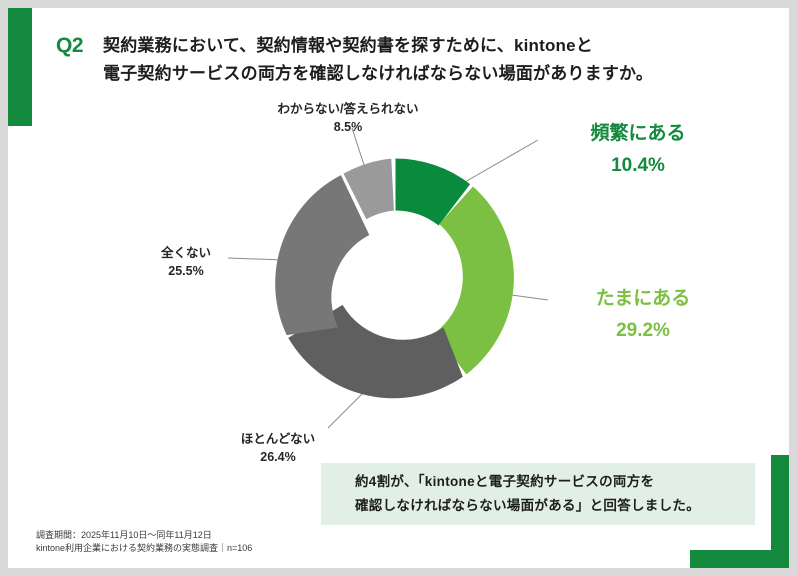  Describe the element at coordinates (638, 165) in the screenshot. I see `label-often-pct: 10.4%` at that location.